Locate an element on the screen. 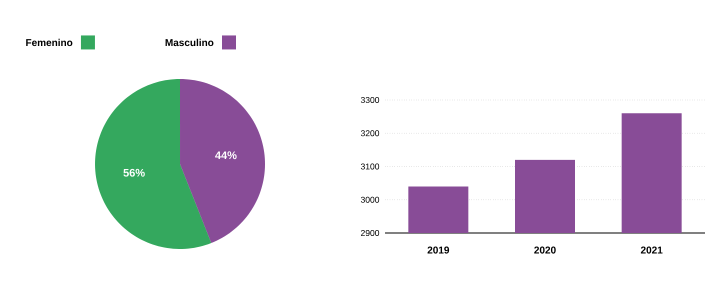 The image size is (722, 294). y-tick-label: 3100 is located at coordinates (370, 166).